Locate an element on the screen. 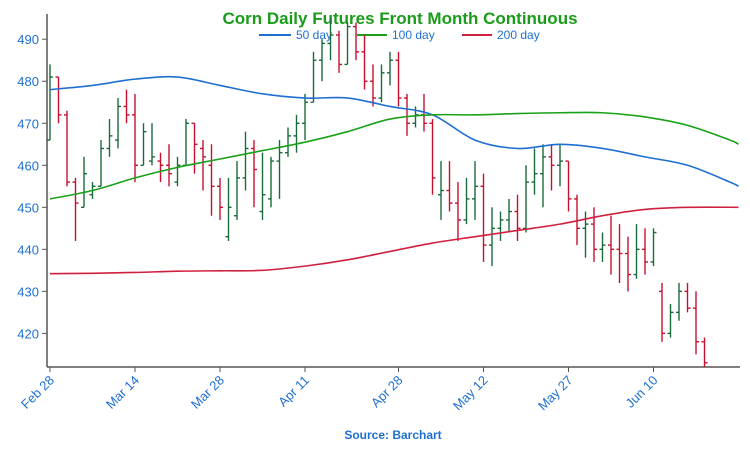 The height and width of the screenshot is (452, 750). y-tick-label: 490 is located at coordinates (28, 39).